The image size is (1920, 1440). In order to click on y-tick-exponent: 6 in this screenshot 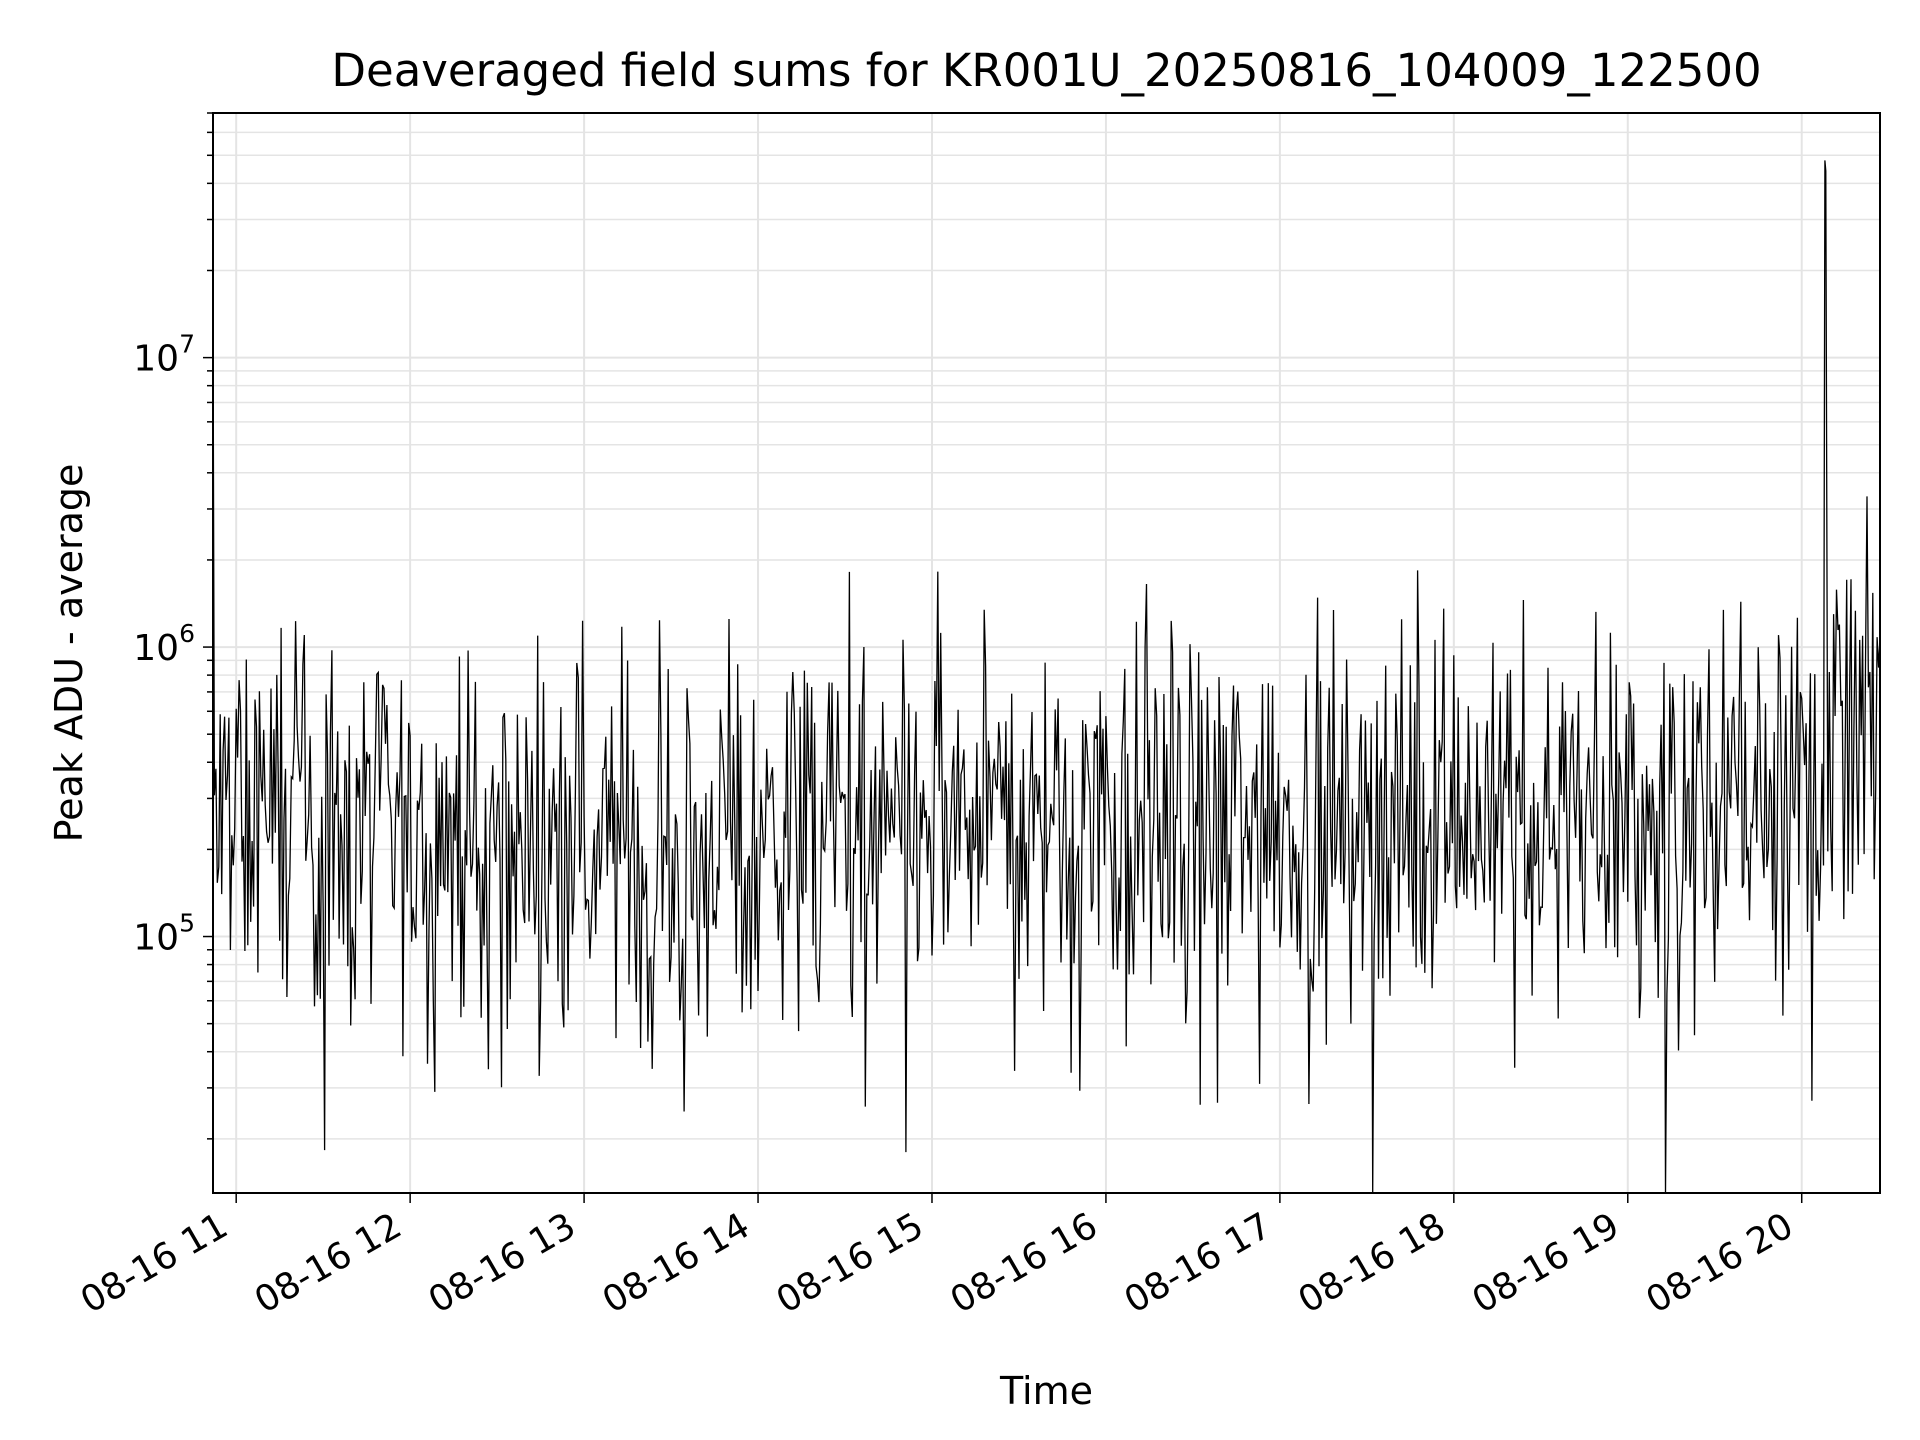, I will do `click(187, 633)`.